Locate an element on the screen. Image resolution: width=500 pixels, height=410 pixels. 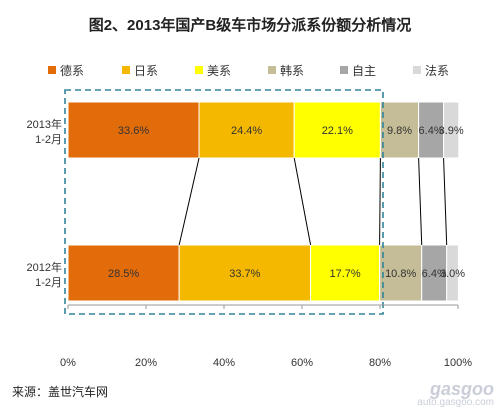
x-tick-label-4: 80% is located at coordinates (380, 363).